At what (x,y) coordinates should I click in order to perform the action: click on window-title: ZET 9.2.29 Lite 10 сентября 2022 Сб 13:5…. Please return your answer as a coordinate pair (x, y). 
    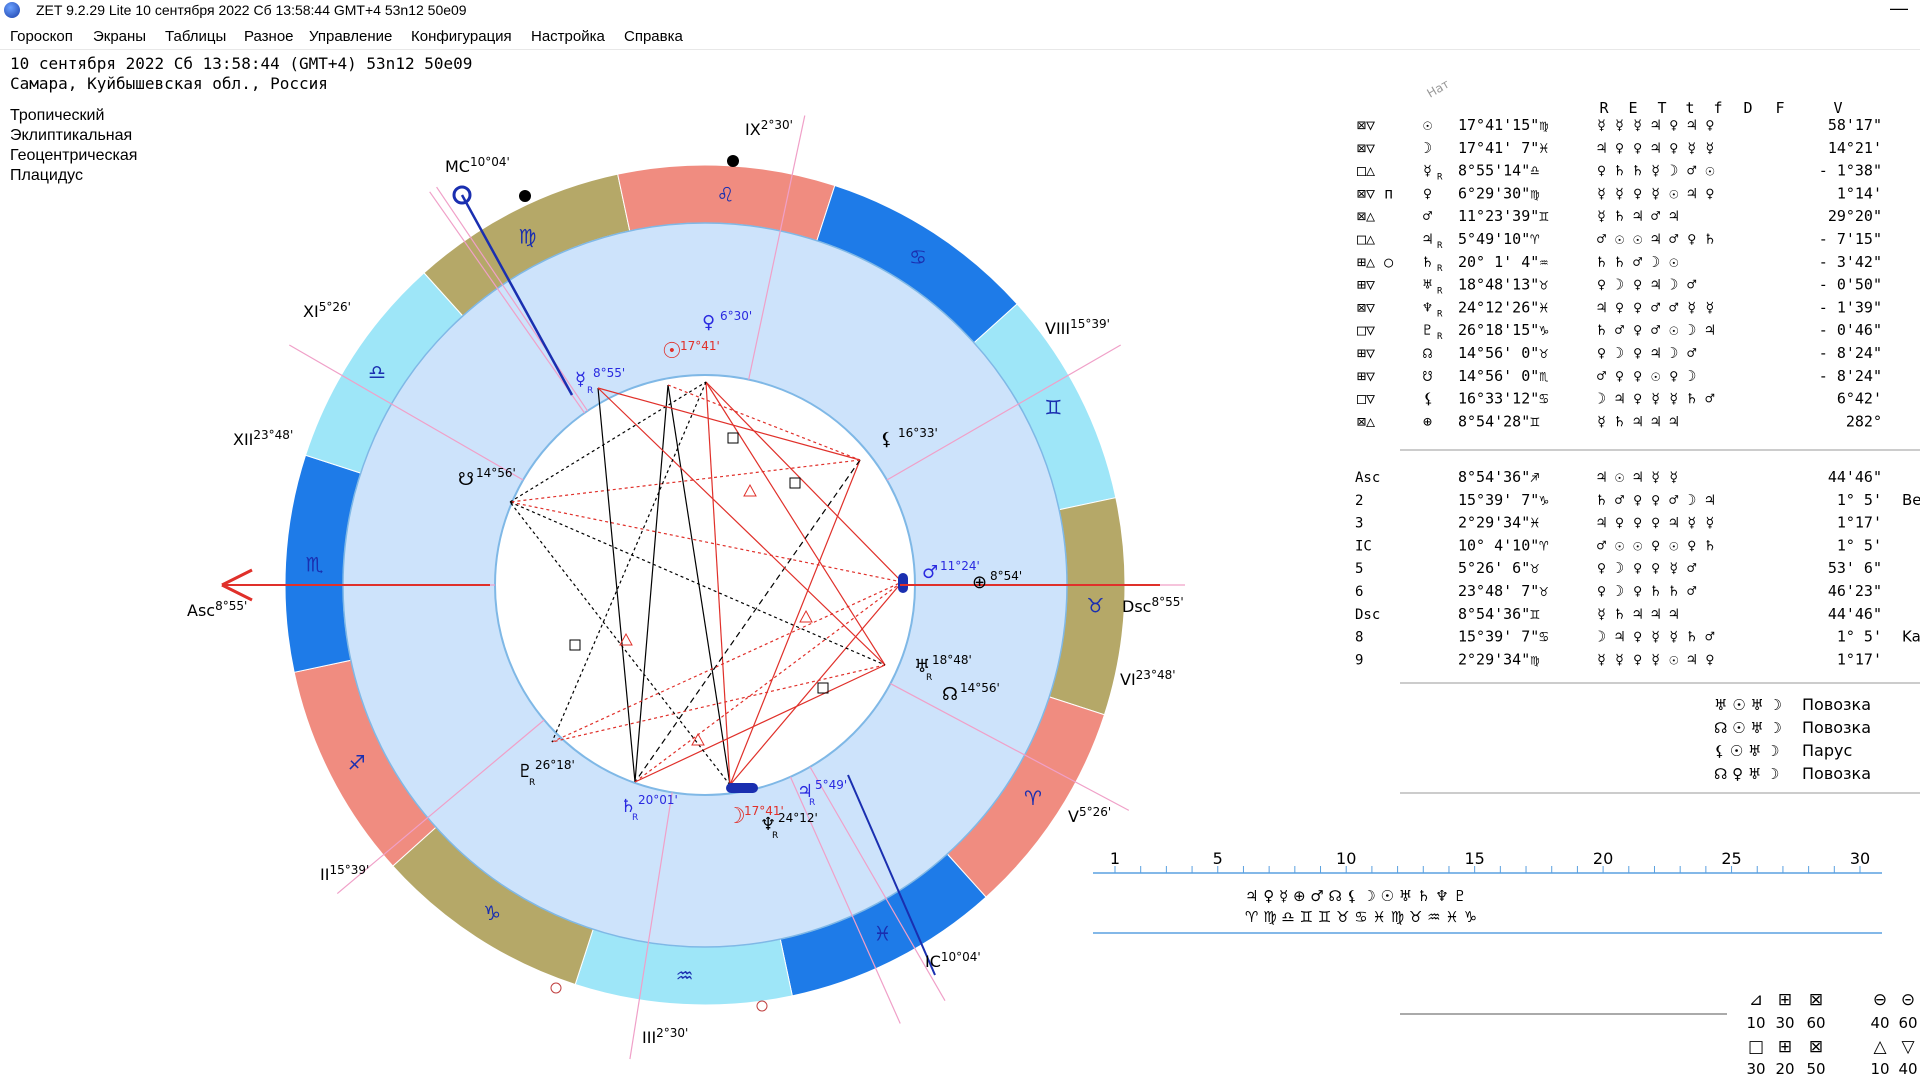
    Looking at the image, I should click on (251, 10).